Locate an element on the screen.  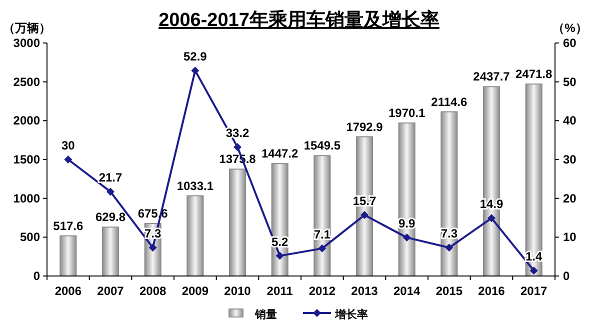
y2-tick-label: 20 is located at coordinates (570, 198).